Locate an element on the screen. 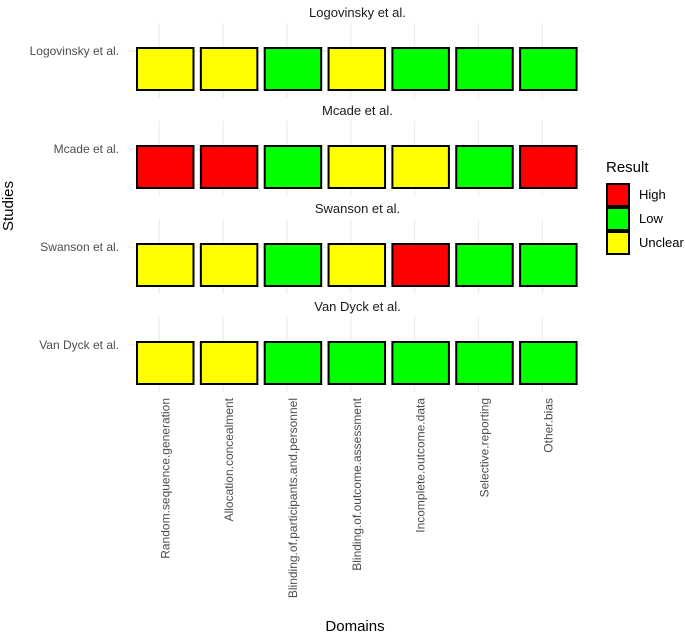 The height and width of the screenshot is (637, 685). legend-label: Low is located at coordinates (651, 218).